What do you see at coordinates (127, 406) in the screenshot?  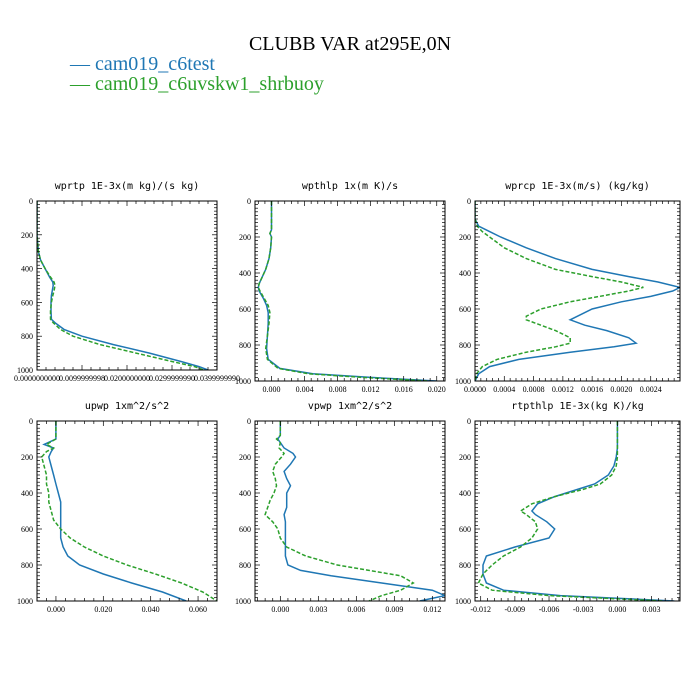 I see `panel-title: upwp 1xm^2/s^2` at bounding box center [127, 406].